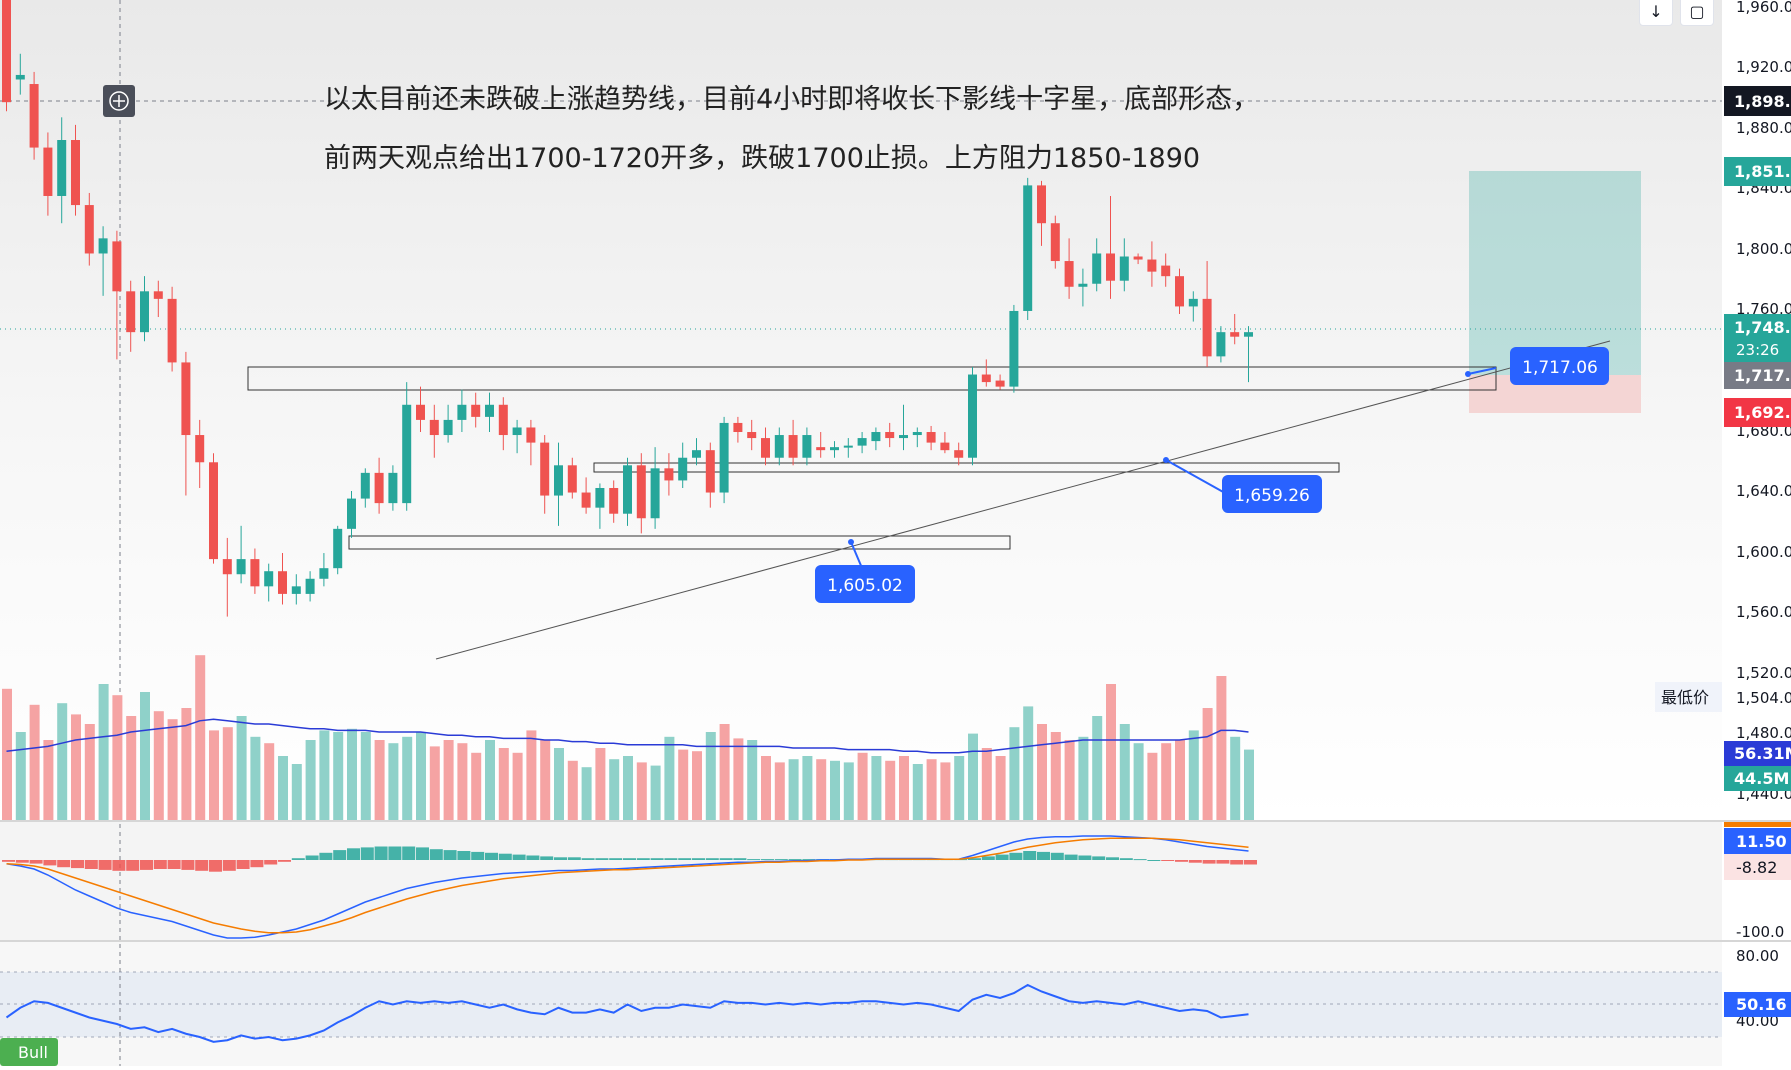 Image resolution: width=1791 pixels, height=1070 pixels. I want to click on low1-dot, so click(851, 542).